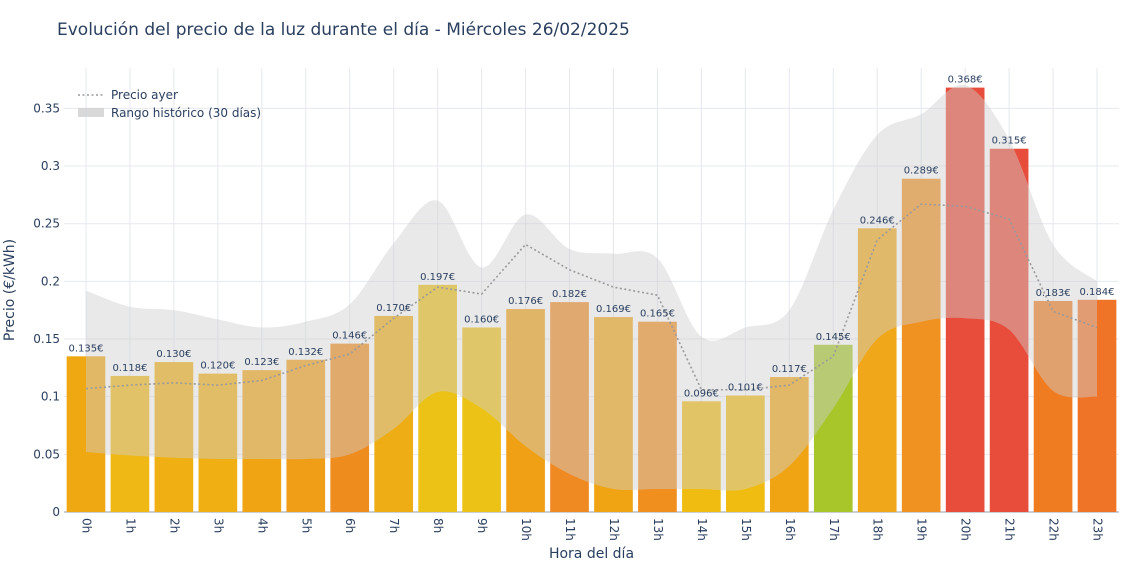 The image size is (1140, 570). Describe the element at coordinates (129, 368) in the screenshot. I see `data-label: 0.118€` at that location.